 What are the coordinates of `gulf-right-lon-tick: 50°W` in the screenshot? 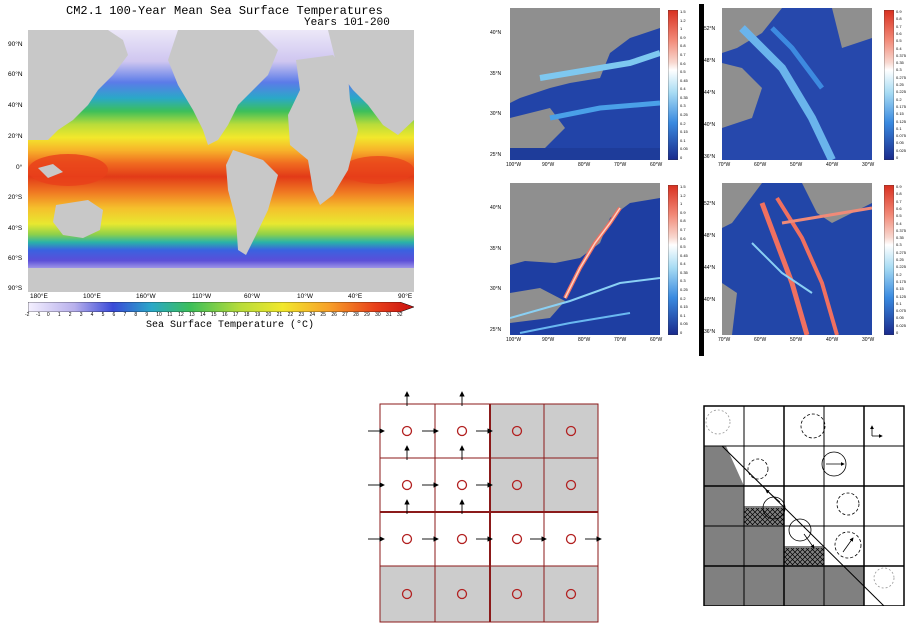 It's located at (796, 165).